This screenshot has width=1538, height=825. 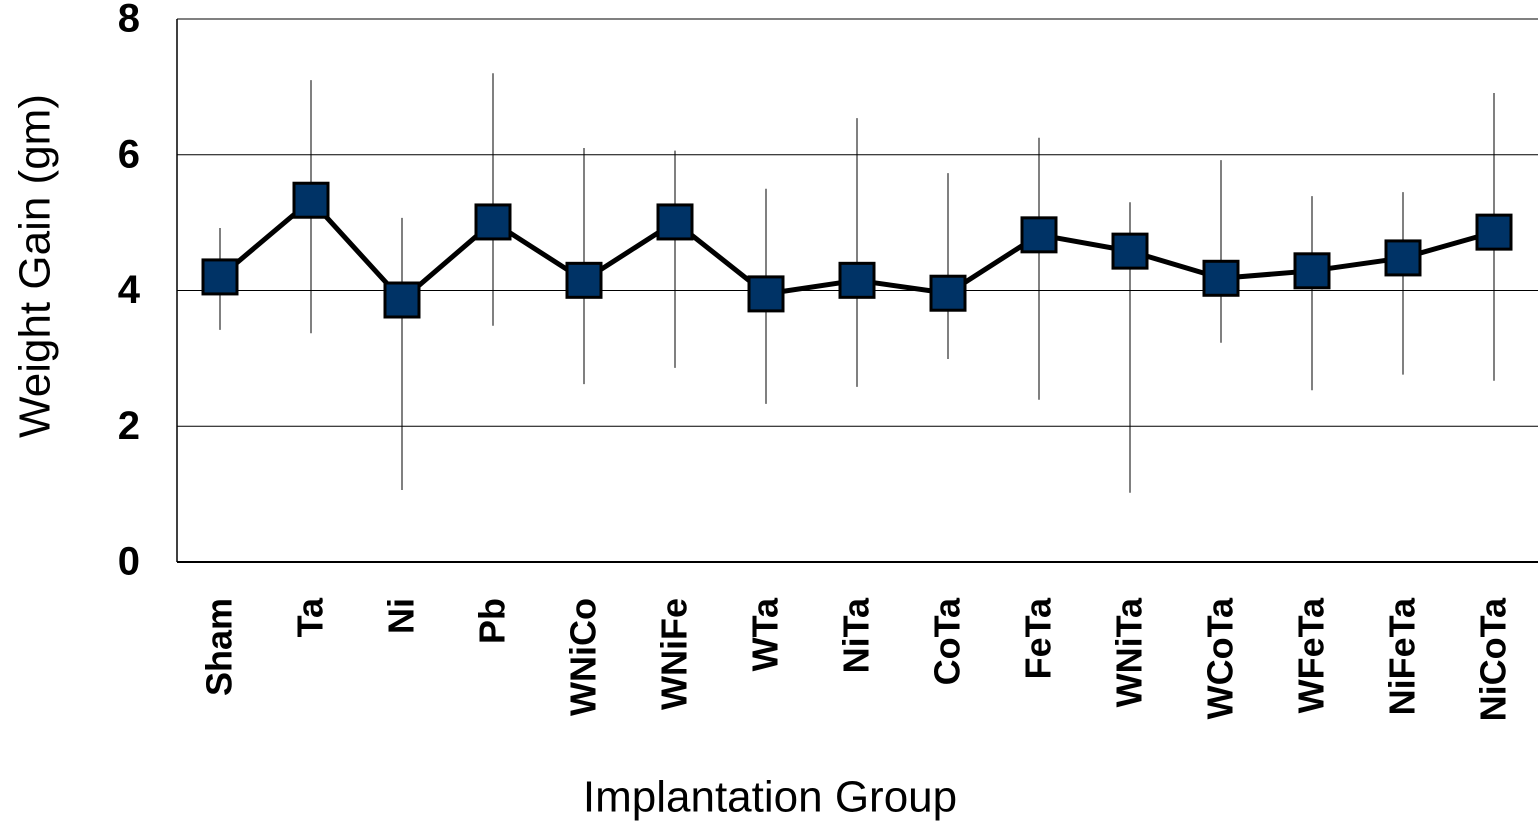 What do you see at coordinates (583, 657) in the screenshot?
I see `x-tick-label: WNiCo` at bounding box center [583, 657].